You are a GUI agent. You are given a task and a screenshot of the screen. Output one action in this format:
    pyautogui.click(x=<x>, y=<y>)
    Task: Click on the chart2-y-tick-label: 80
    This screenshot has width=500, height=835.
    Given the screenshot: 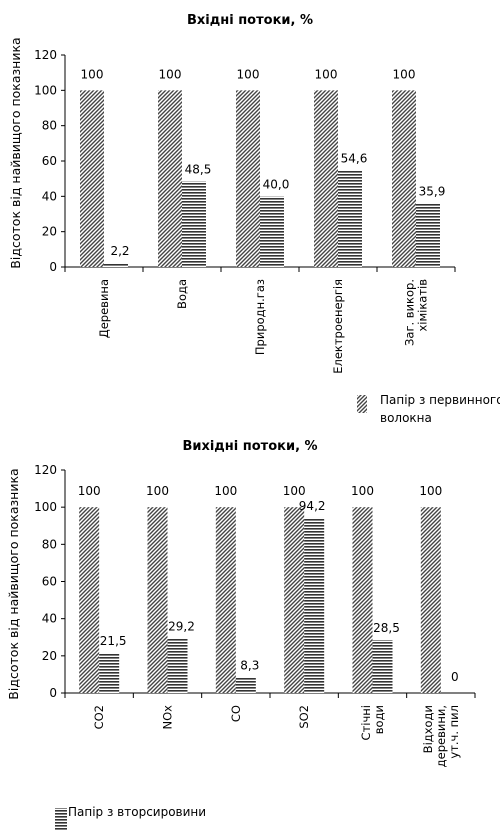 What is the action you would take?
    pyautogui.click(x=49, y=544)
    